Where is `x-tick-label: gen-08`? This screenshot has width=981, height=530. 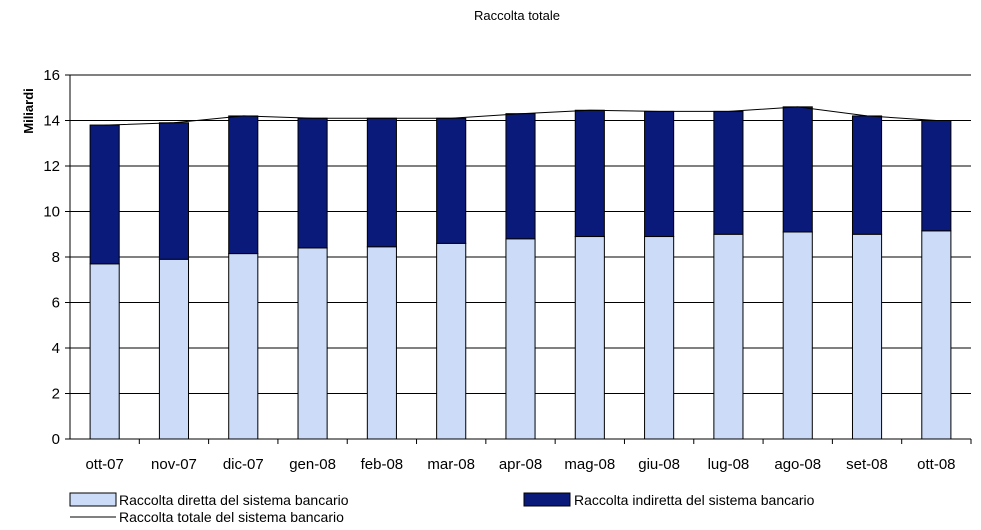 x-tick-label: gen-08 is located at coordinates (312, 464).